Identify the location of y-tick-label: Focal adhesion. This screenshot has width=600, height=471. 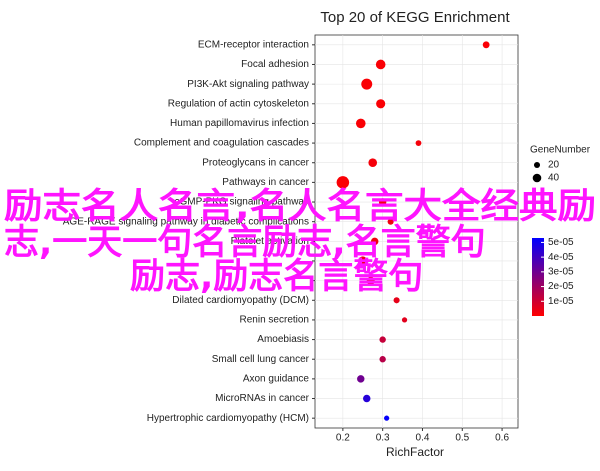
(275, 64).